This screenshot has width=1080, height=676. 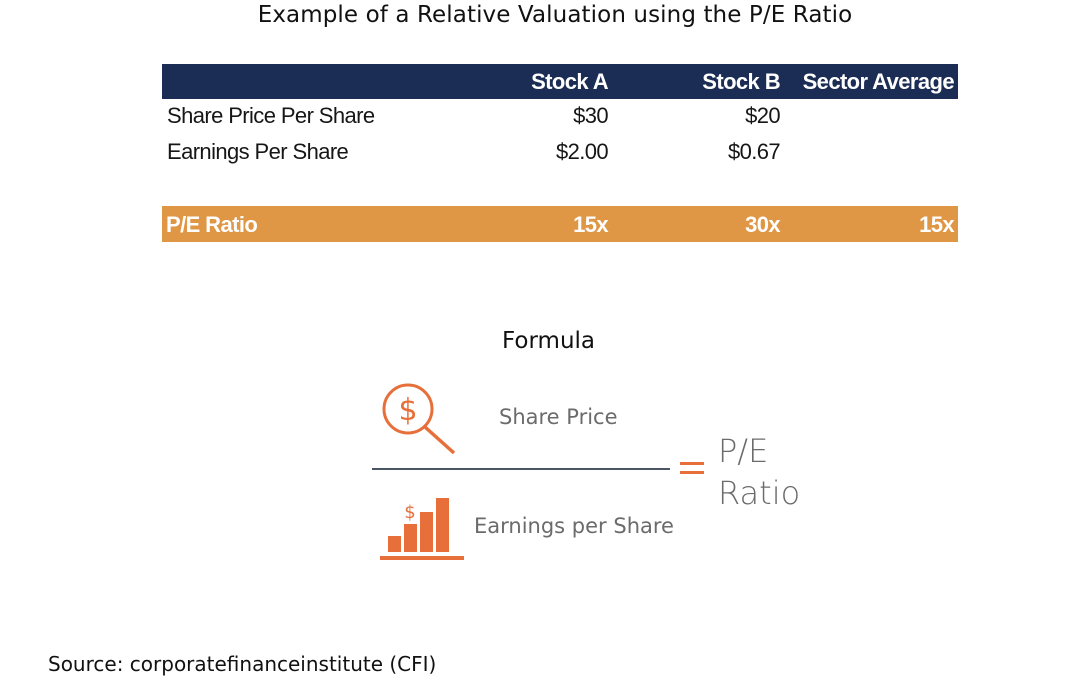 What do you see at coordinates (242, 664) in the screenshot?
I see `source-caption: Source: corporatefinanceinstitute (CFI)` at bounding box center [242, 664].